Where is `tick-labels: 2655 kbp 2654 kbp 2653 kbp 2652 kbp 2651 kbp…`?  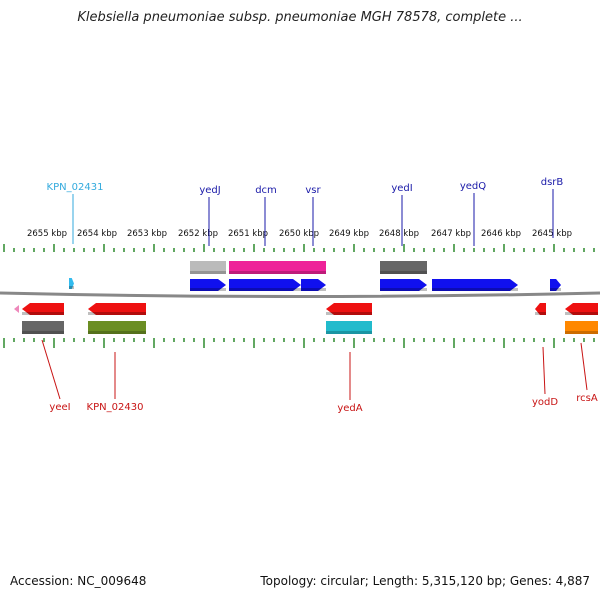
tick-labels: 2655 kbp 2654 kbp 2653 kbp 2652 kbp 2651 kbp… is located at coordinates (299, 234).